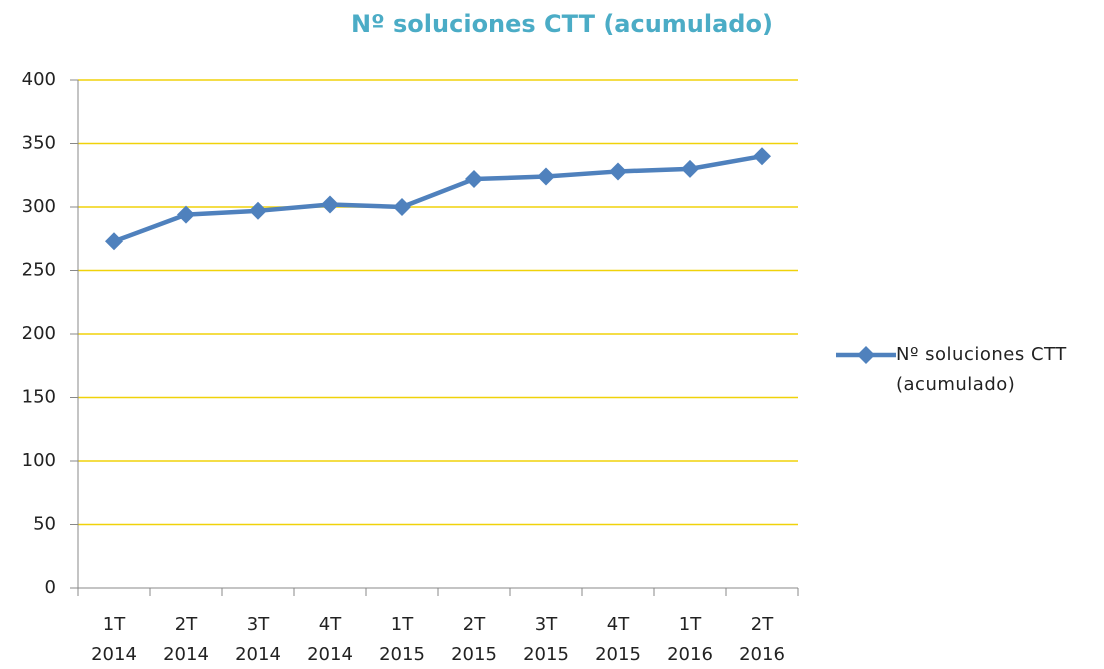 This screenshot has width=1104, height=669. What do you see at coordinates (981, 369) in the screenshot?
I see `legend-label: Nº soluciones CTT (acumulado)` at bounding box center [981, 369].